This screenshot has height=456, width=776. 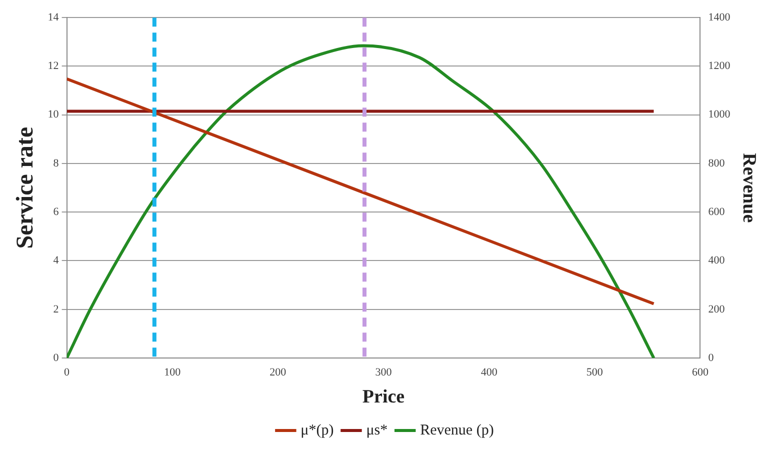 I want to click on x-tick-label: 400, so click(x=489, y=372).